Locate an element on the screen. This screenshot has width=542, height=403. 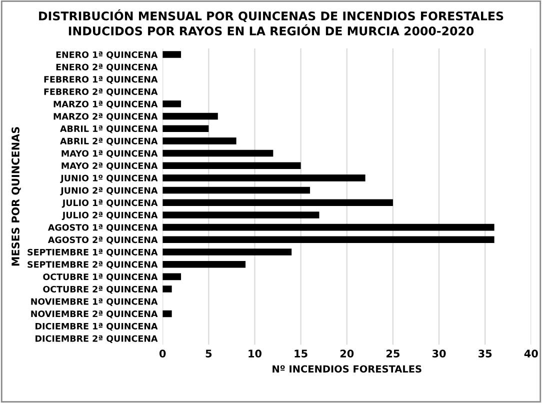
x-tick-label: 15 is located at coordinates (301, 354).